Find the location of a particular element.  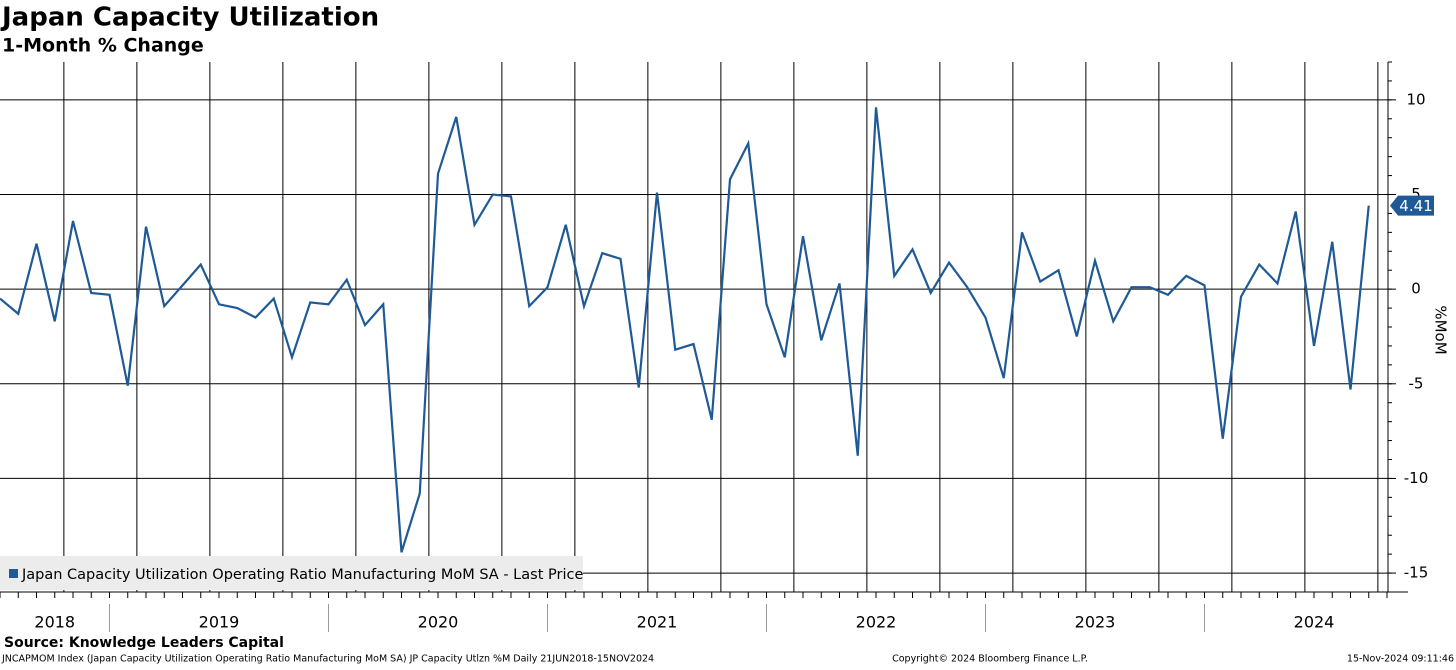

y-axis-label: %MoM is located at coordinates (1441, 329).